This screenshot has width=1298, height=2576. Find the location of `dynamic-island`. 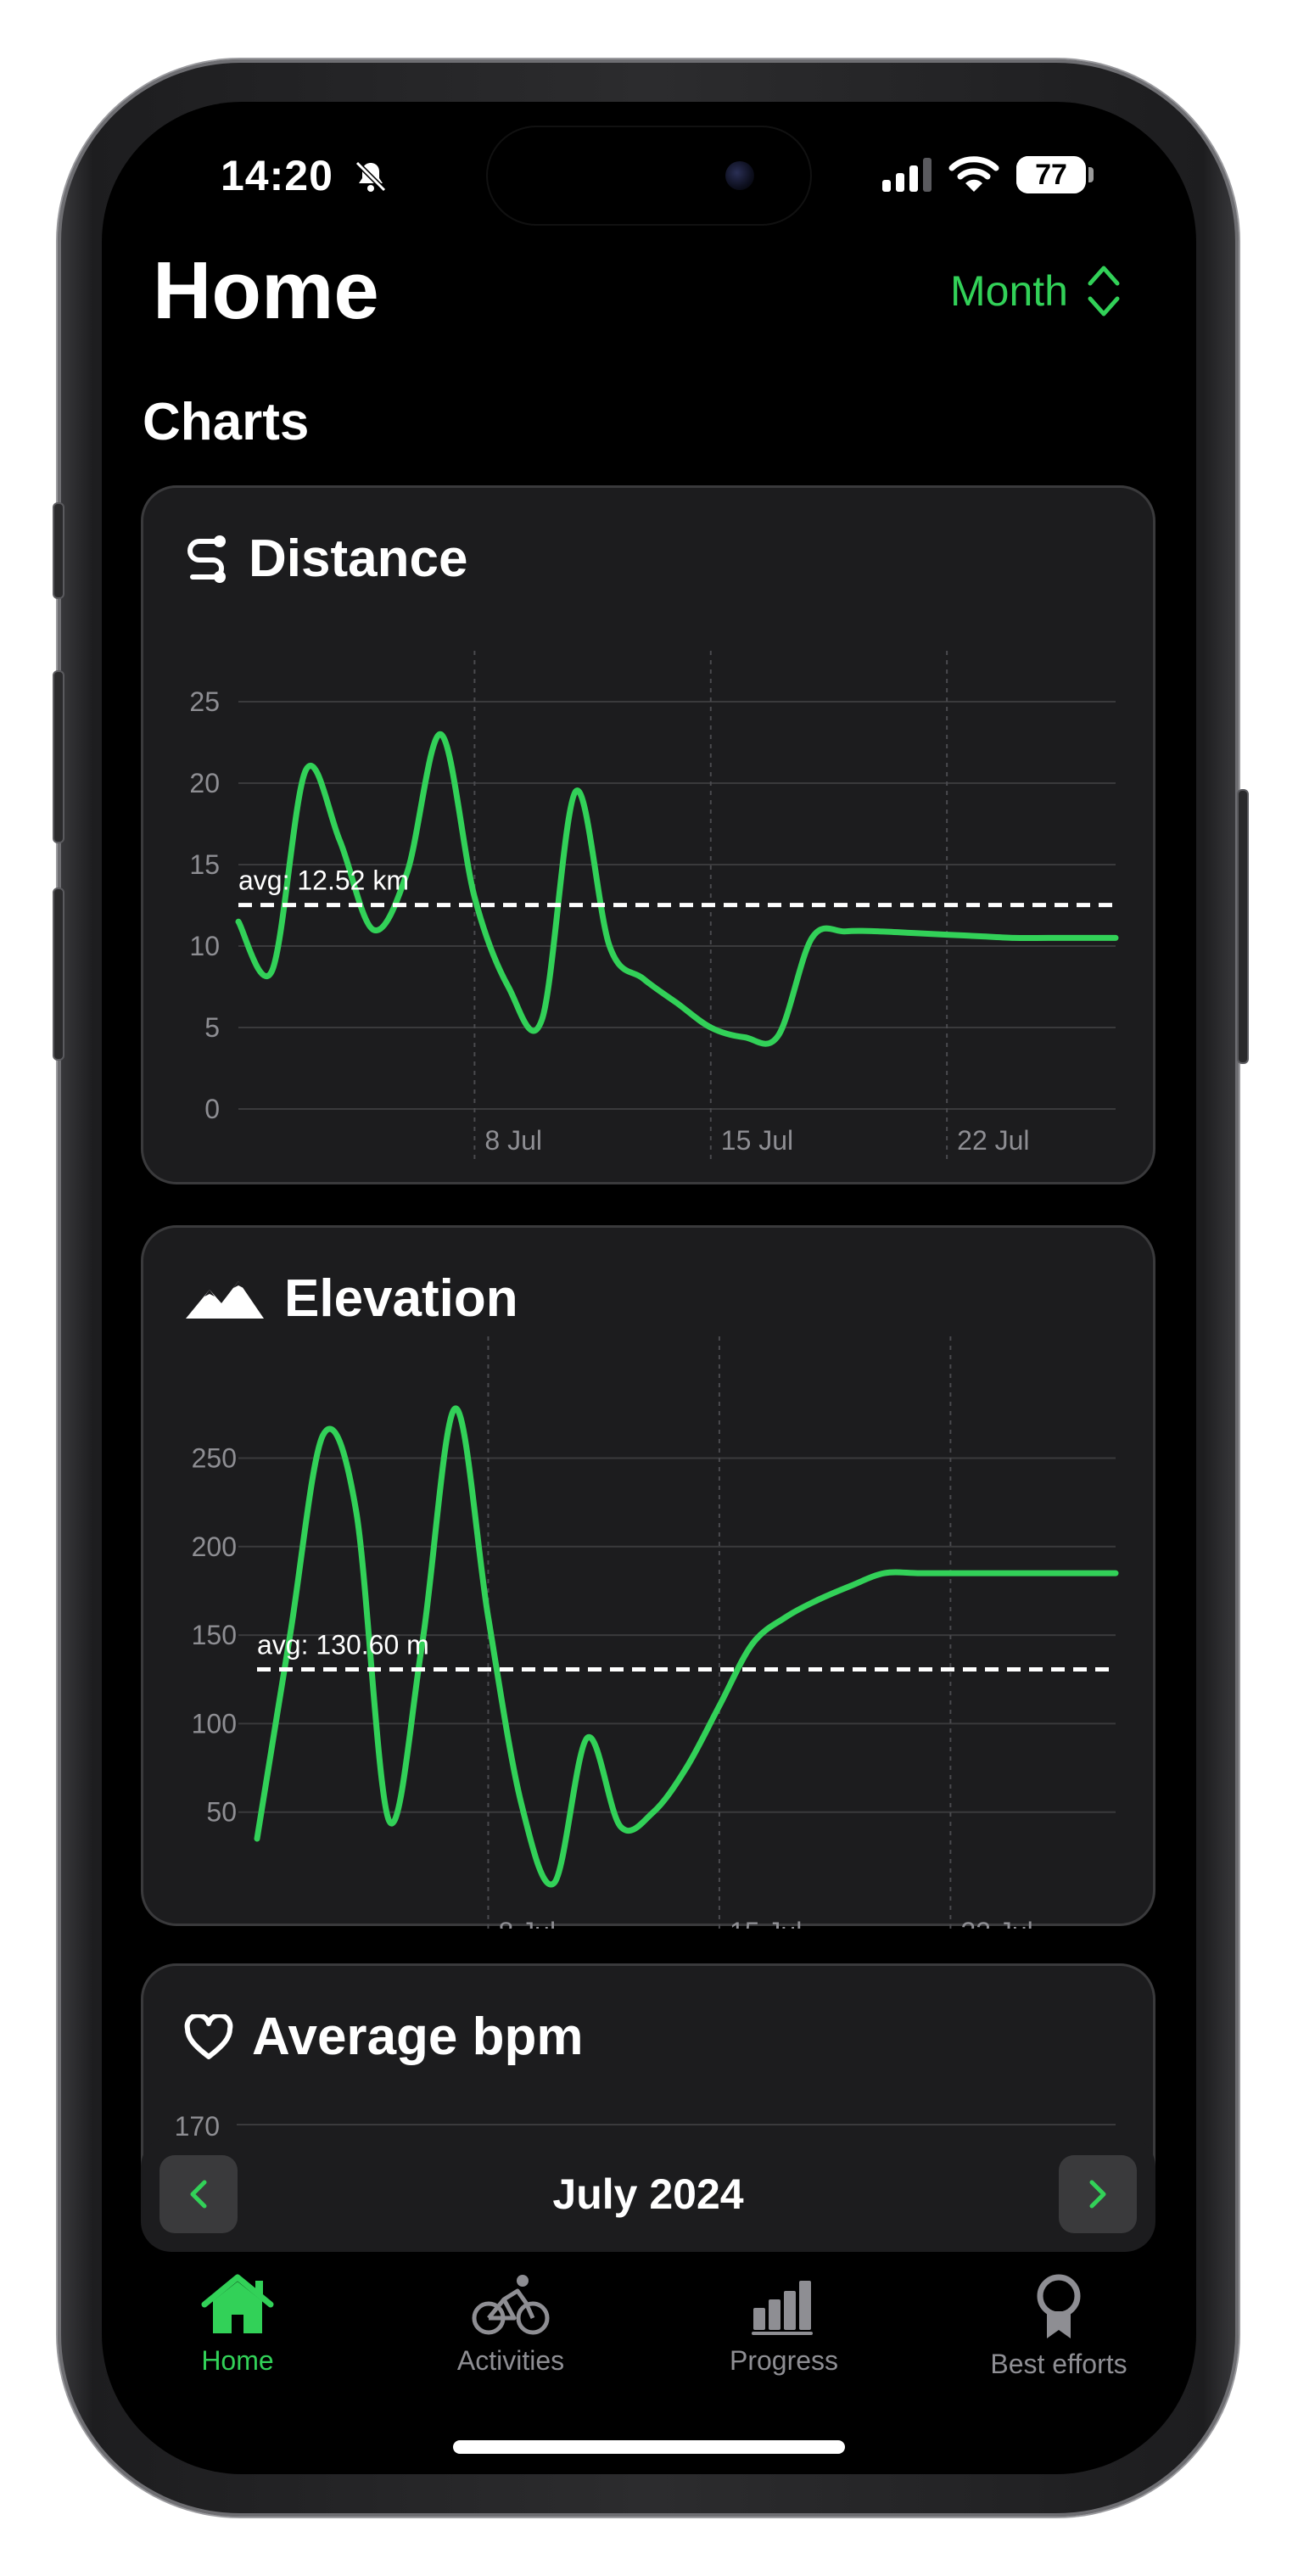

dynamic-island is located at coordinates (649, 175).